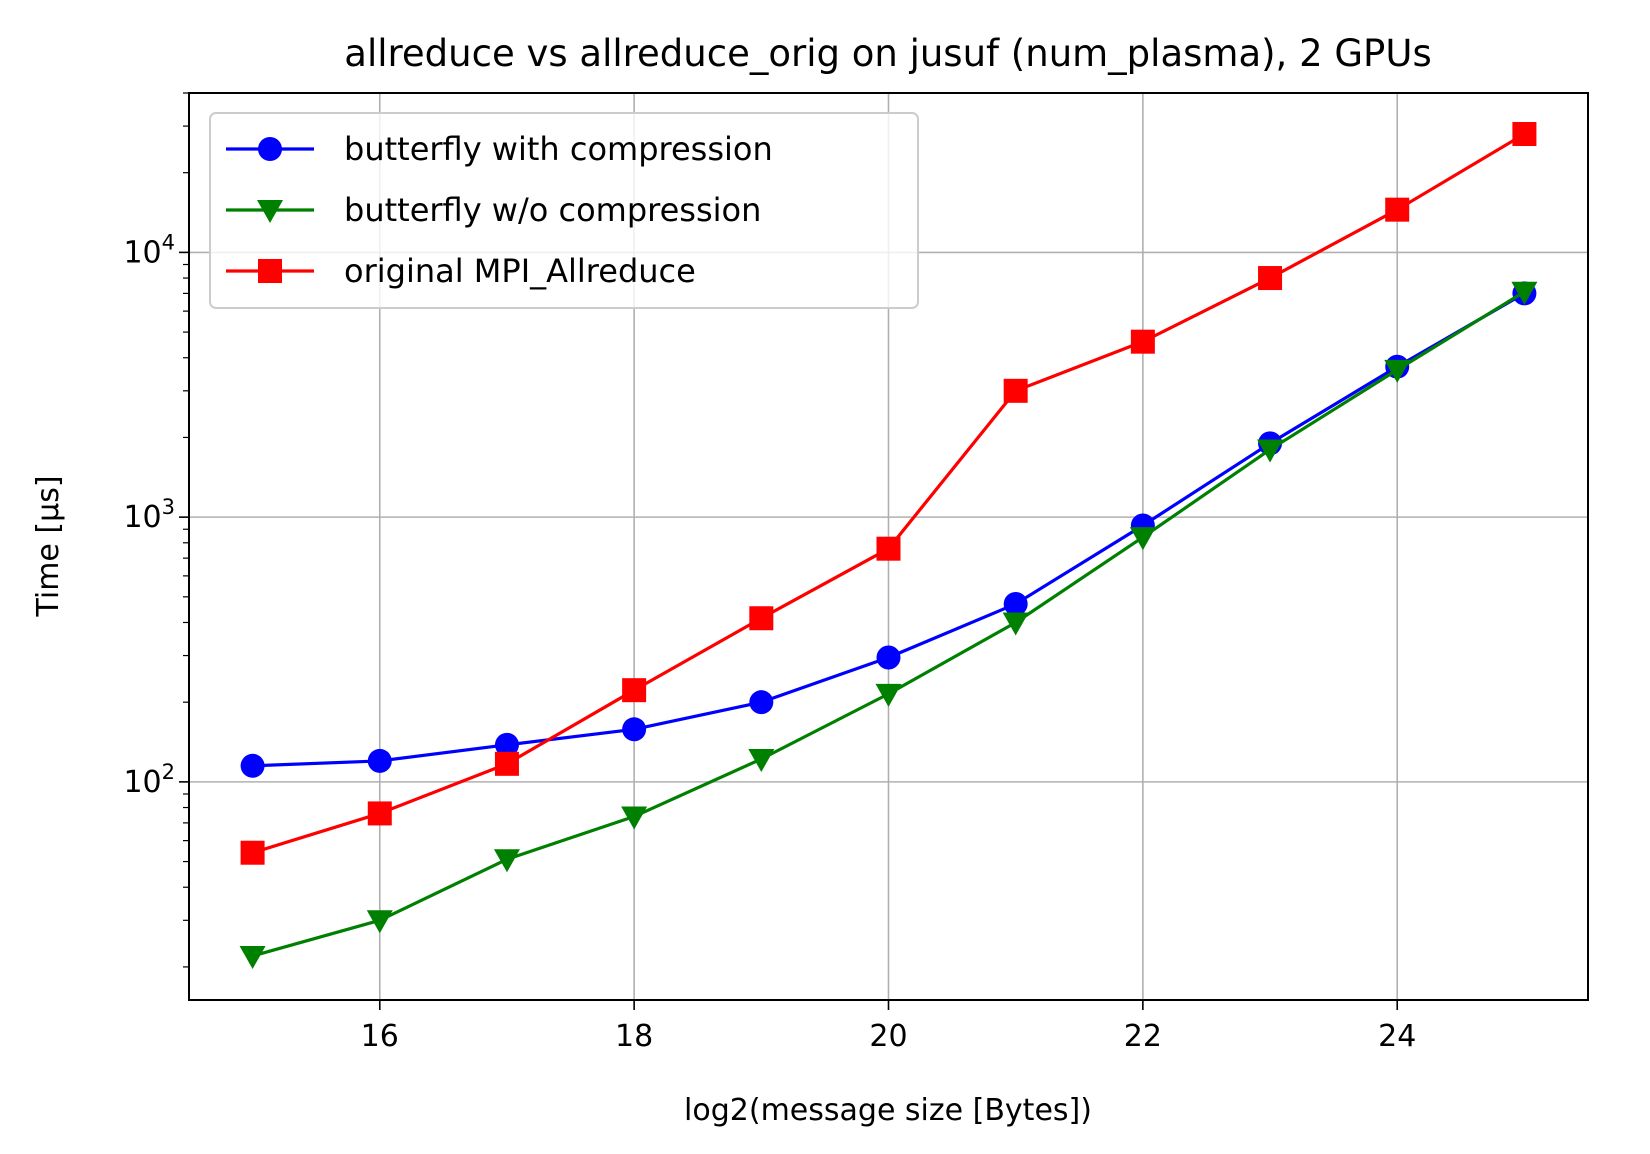  What do you see at coordinates (888, 1110) in the screenshot?
I see `x-axis-label: log2(message size [Bytes])` at bounding box center [888, 1110].